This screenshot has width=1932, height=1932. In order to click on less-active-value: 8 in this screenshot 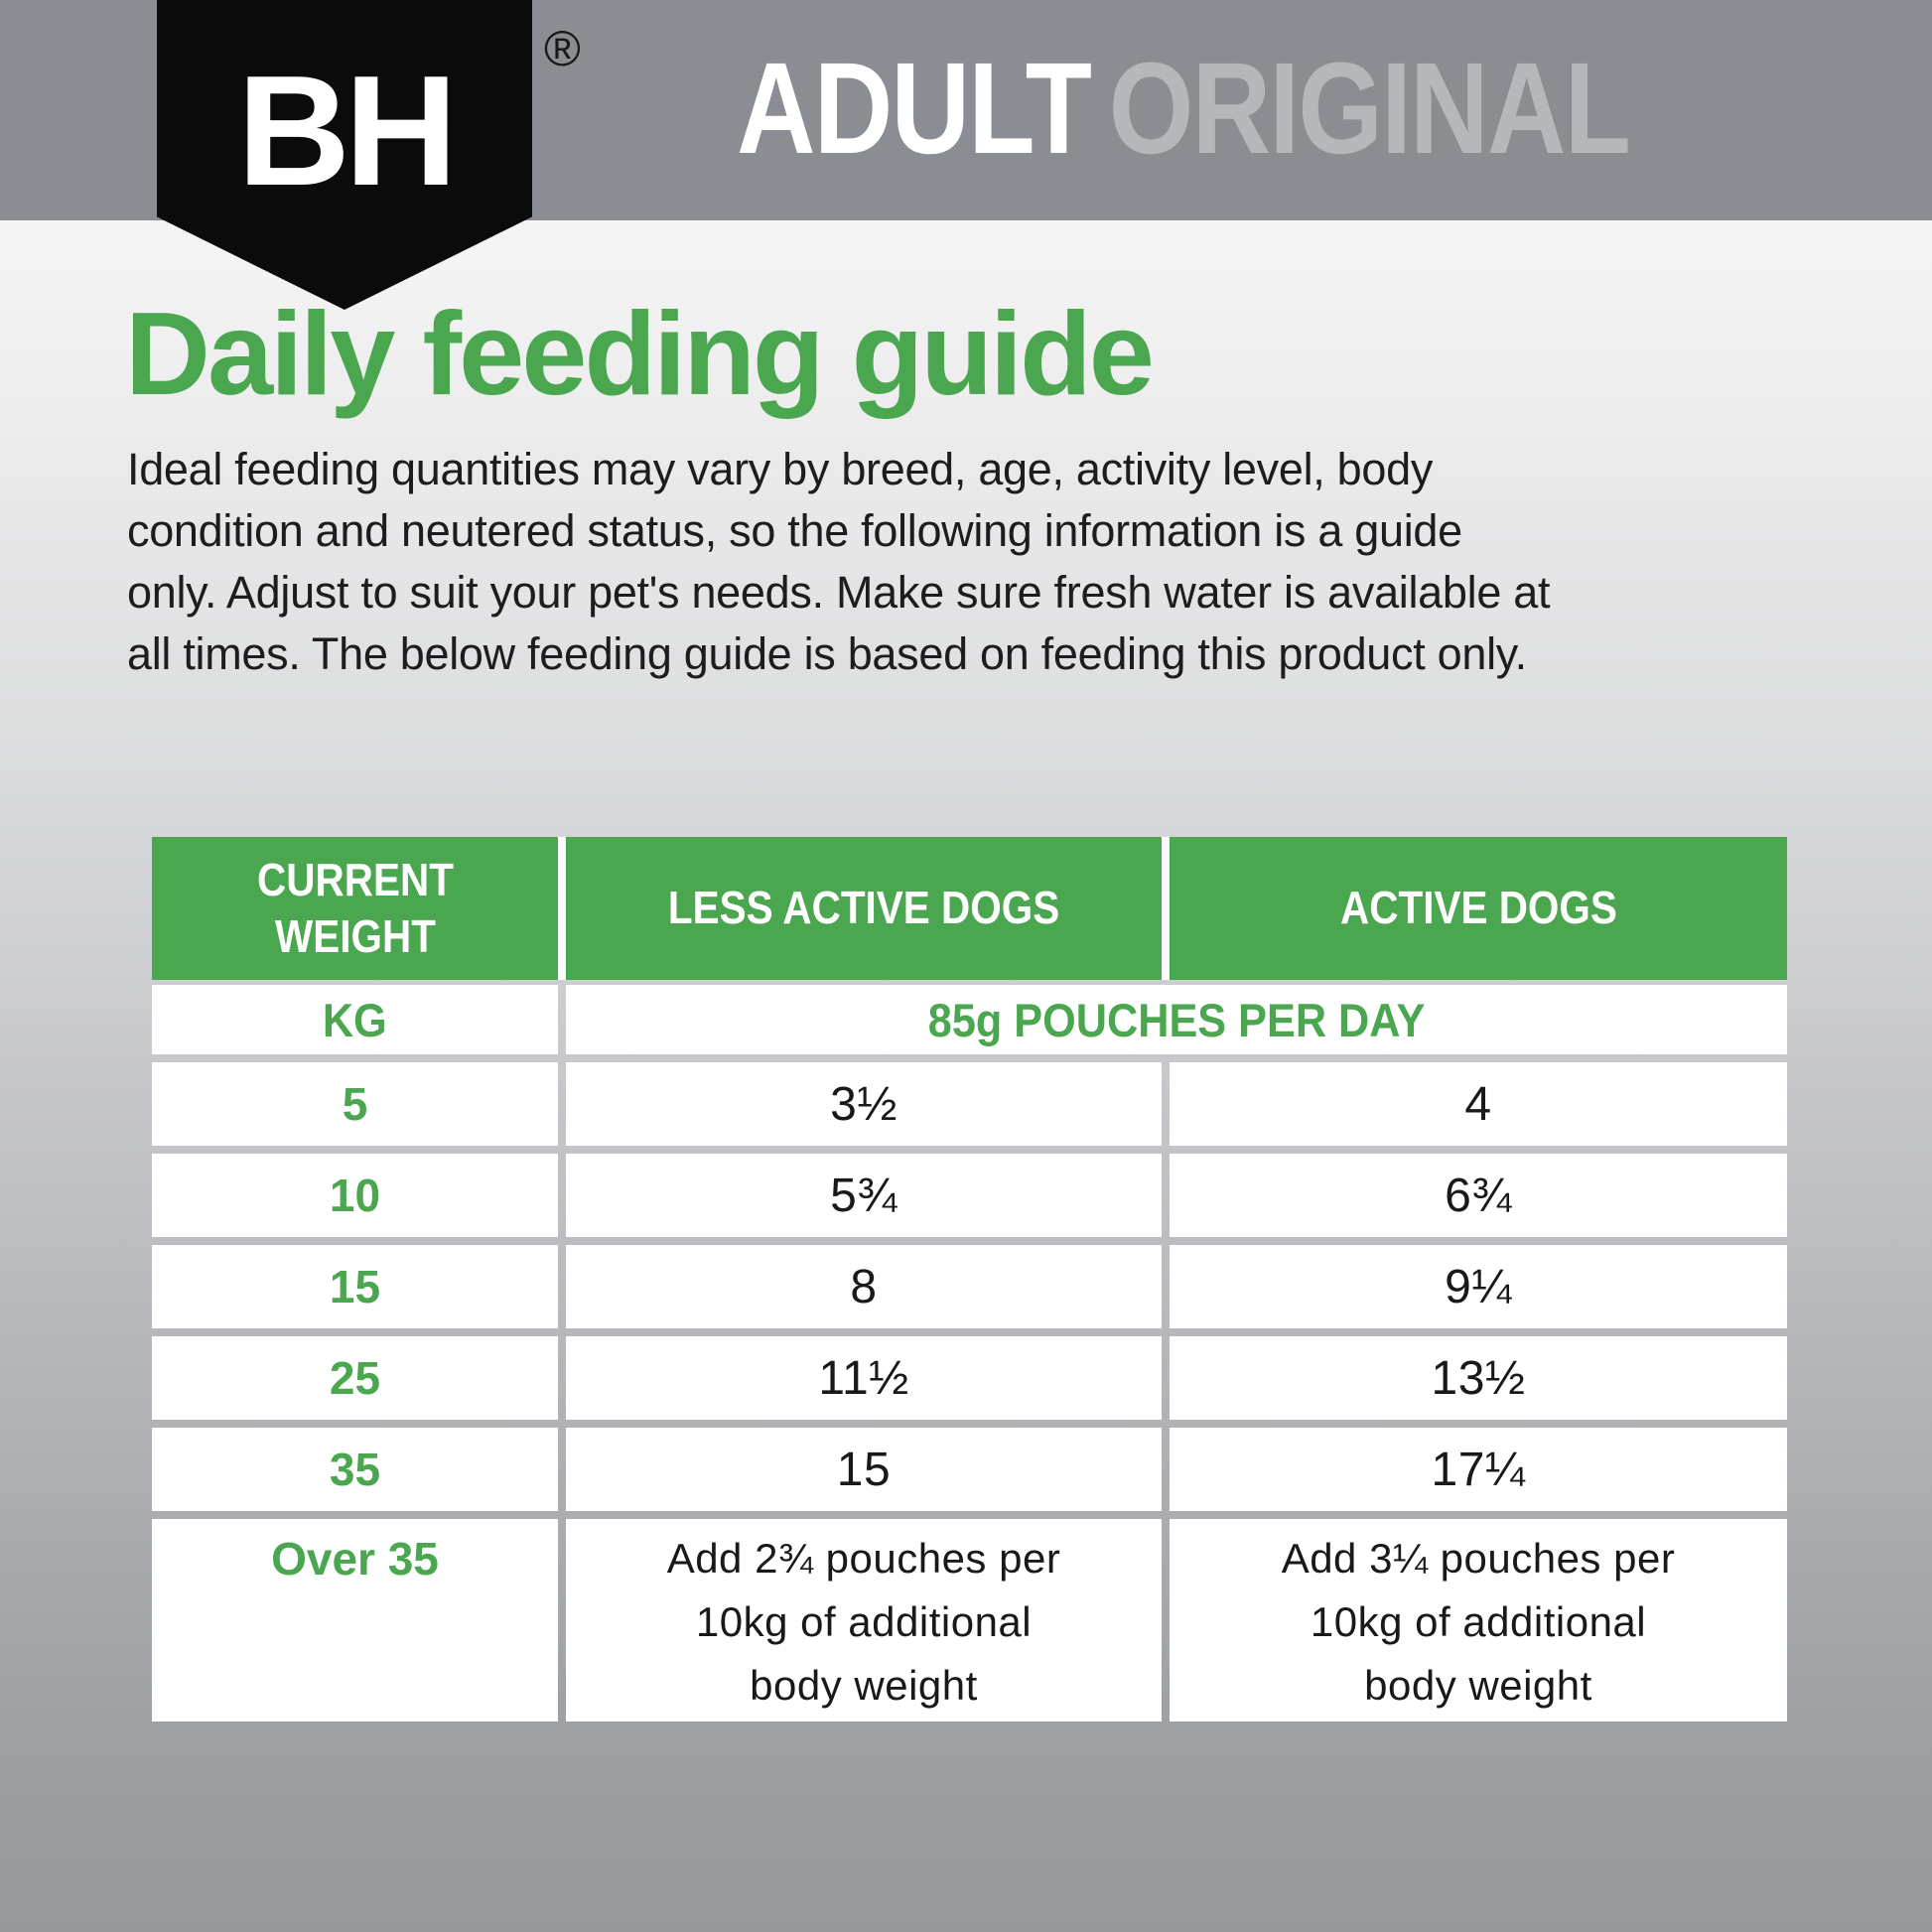, I will do `click(864, 1286)`.